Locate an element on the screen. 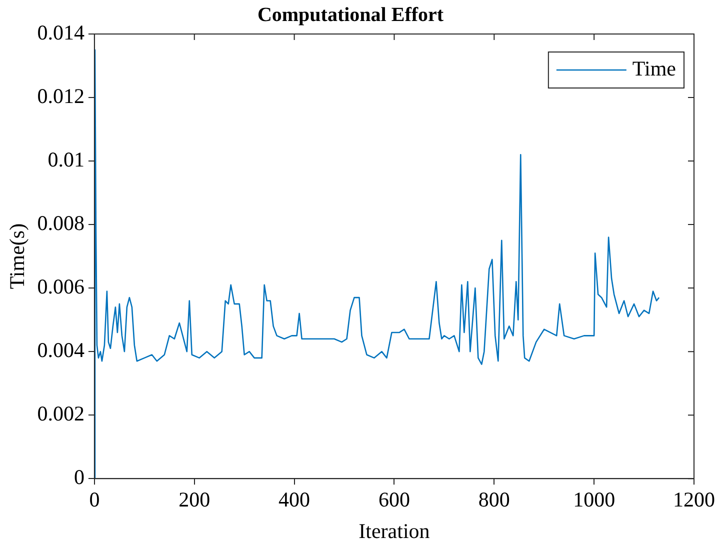 This screenshot has height=551, width=719. chart-title: Computational Effort is located at coordinates (350, 15).